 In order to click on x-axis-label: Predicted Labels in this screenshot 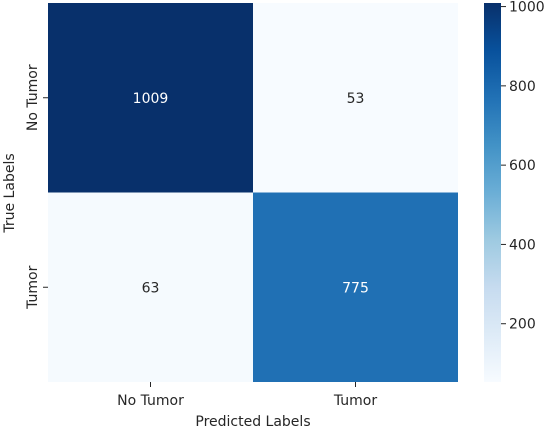, I will do `click(252, 421)`.